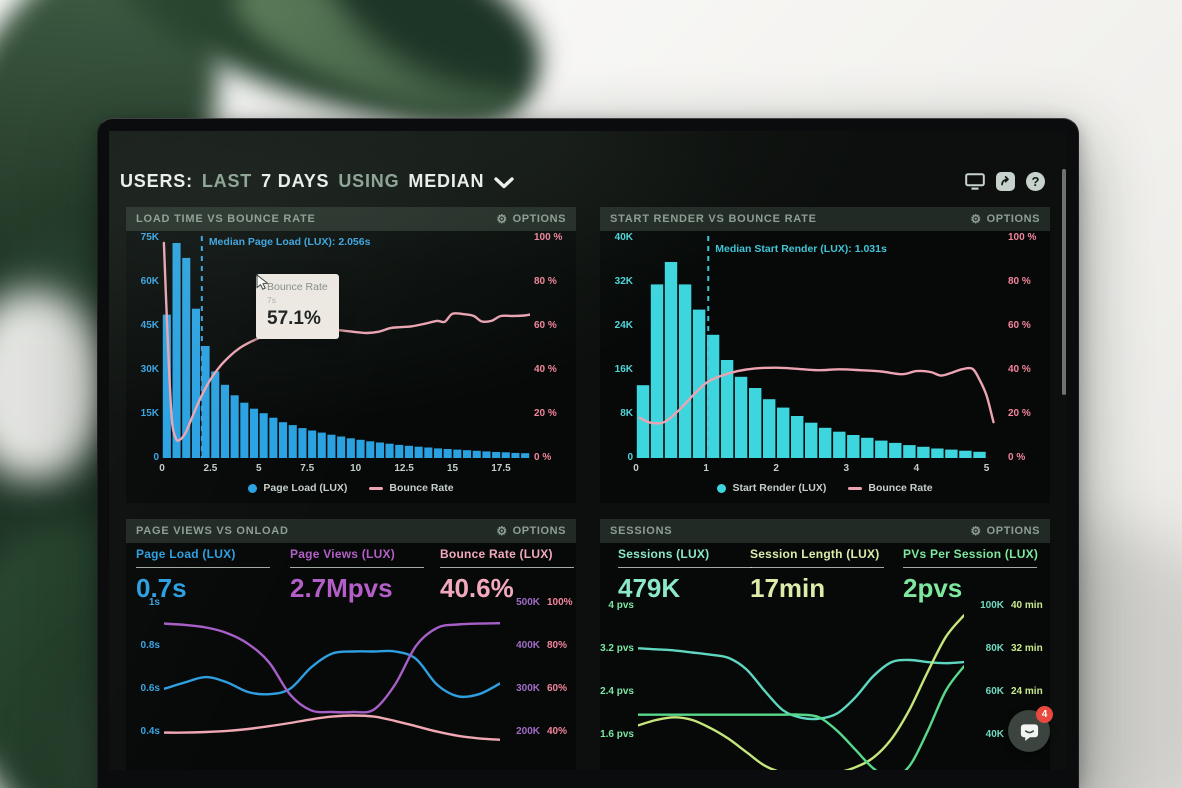  I want to click on chevron-down-icon, so click(504, 182).